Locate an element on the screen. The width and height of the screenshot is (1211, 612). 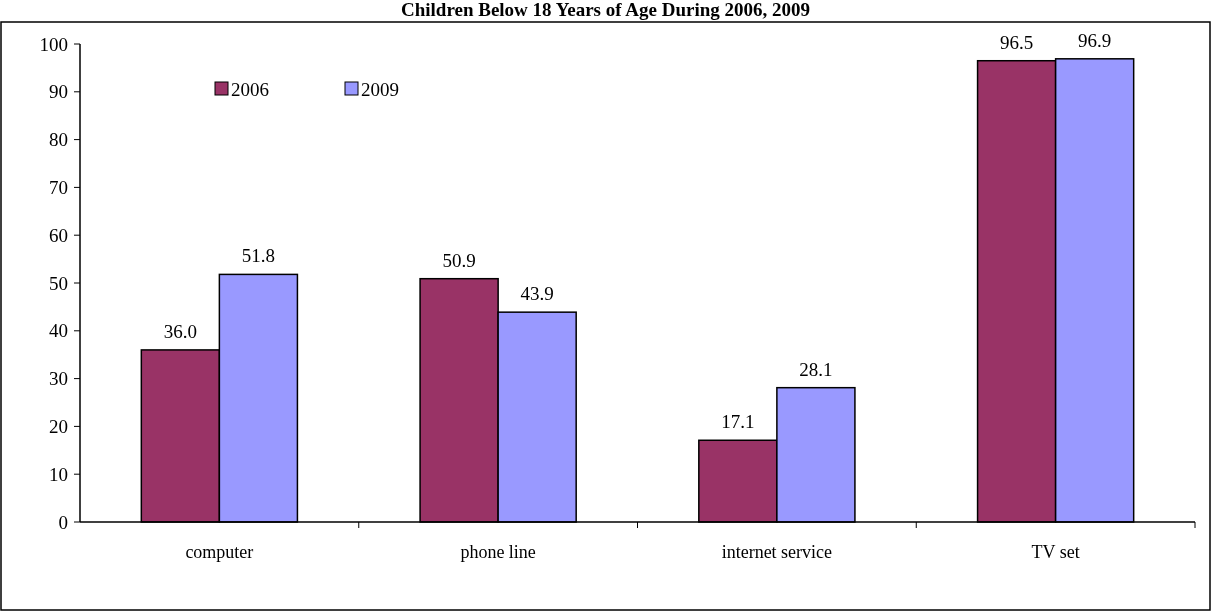
legend-label: 2009 is located at coordinates (380, 89).